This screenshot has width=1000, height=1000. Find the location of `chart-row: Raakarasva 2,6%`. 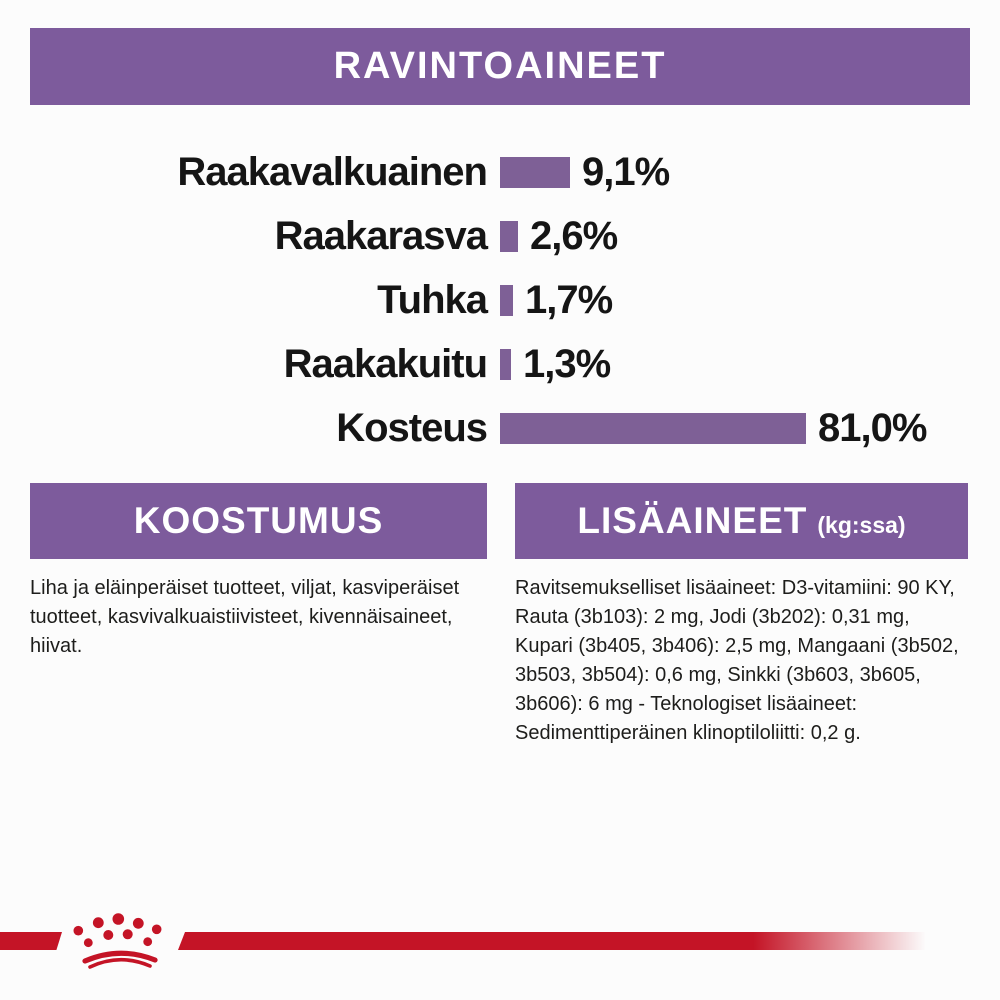

chart-row: Raakarasva 2,6% is located at coordinates (500, 236).